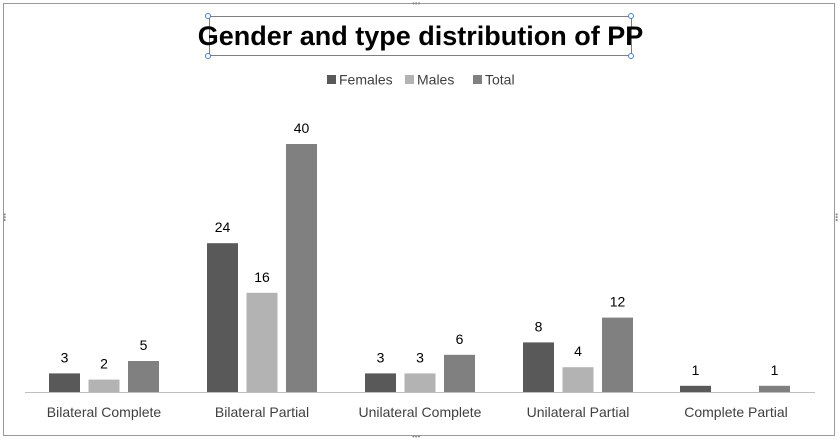  Describe the element at coordinates (381, 357) in the screenshot. I see `data-label-females-unilateral-complete: 3` at that location.